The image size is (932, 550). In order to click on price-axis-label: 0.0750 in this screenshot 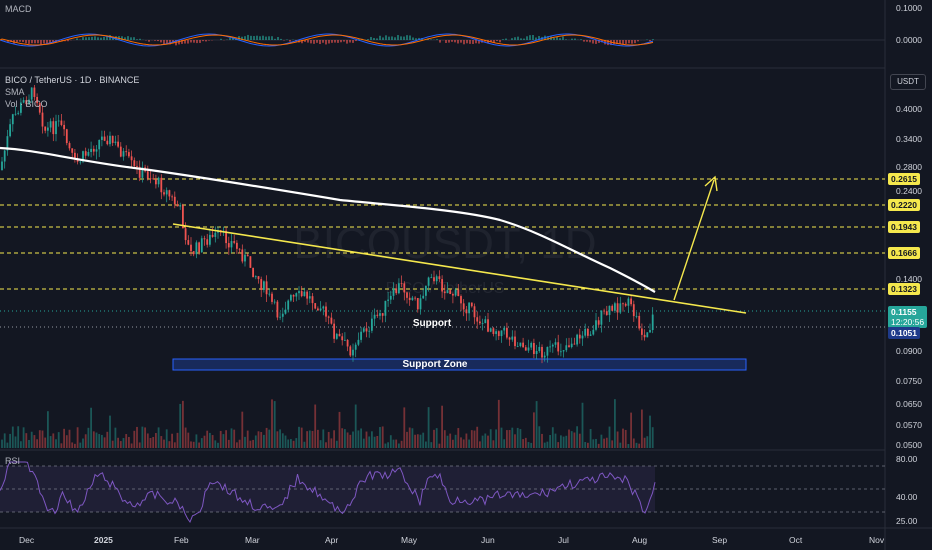, I will do `click(909, 381)`.